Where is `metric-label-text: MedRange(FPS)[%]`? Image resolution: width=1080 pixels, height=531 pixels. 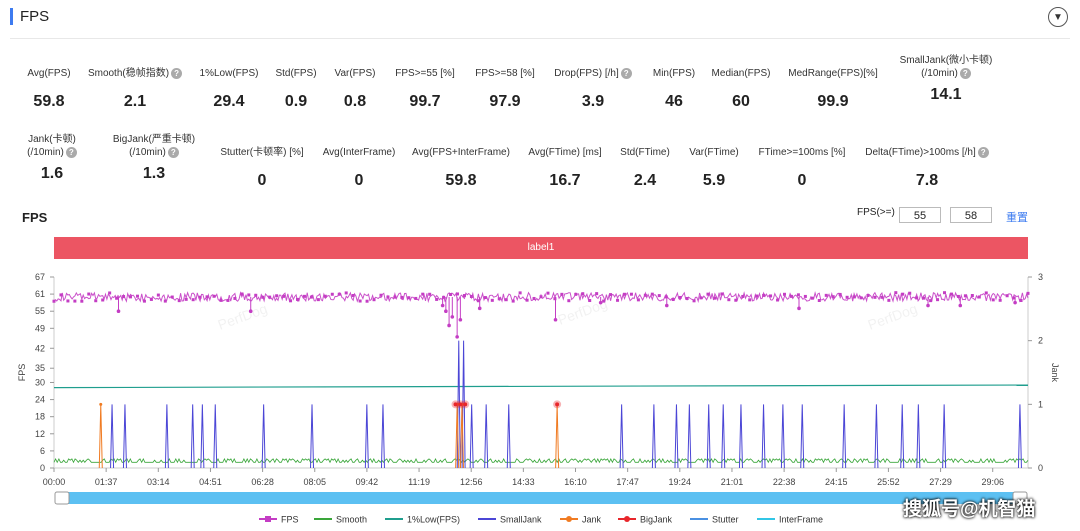
metric-label-text: MedRange(FPS)[%] is located at coordinates (833, 73).